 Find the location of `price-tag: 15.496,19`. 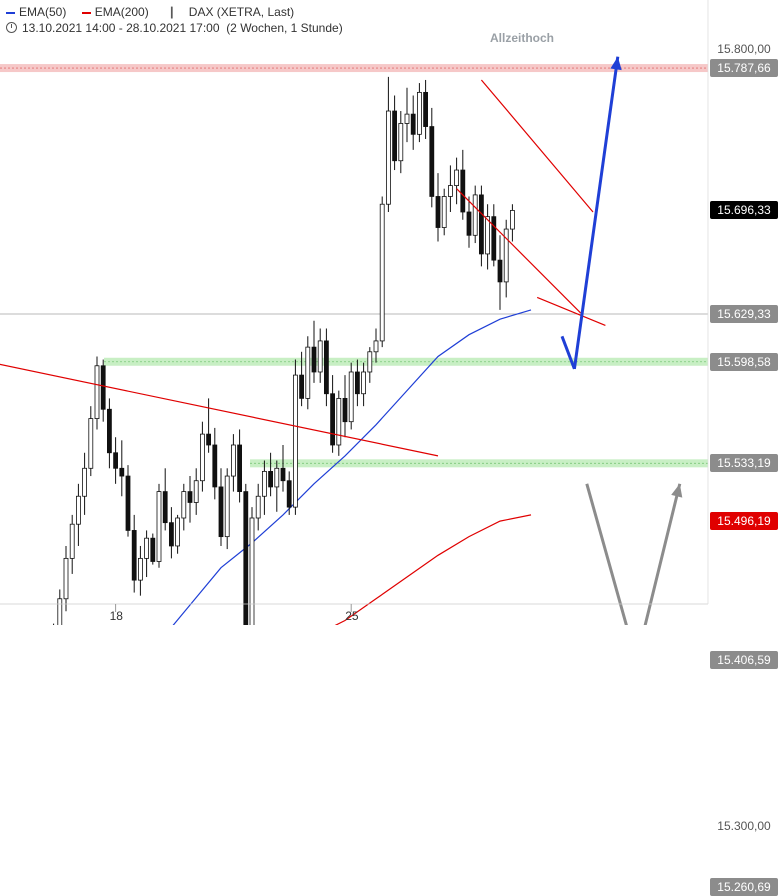

price-tag: 15.496,19 is located at coordinates (744, 520).